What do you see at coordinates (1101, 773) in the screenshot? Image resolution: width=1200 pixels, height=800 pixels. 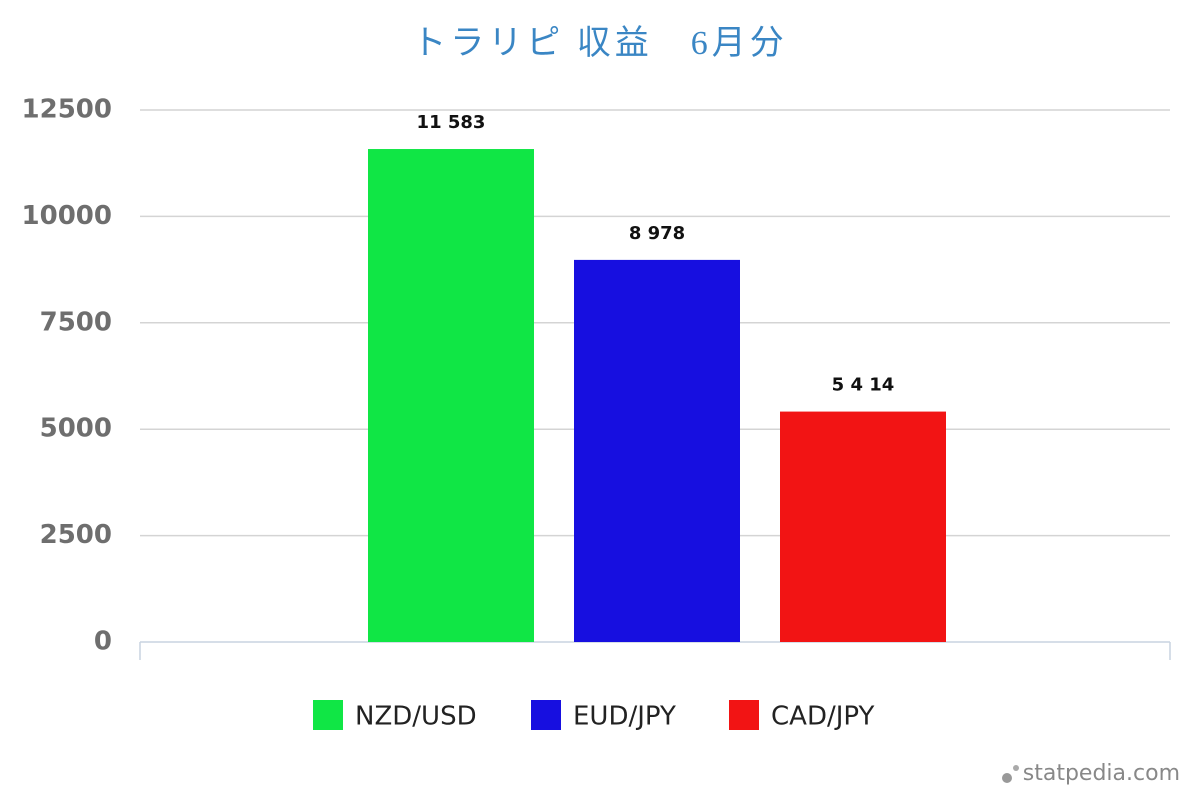 I see `watermark: statpedia.com` at bounding box center [1101, 773].